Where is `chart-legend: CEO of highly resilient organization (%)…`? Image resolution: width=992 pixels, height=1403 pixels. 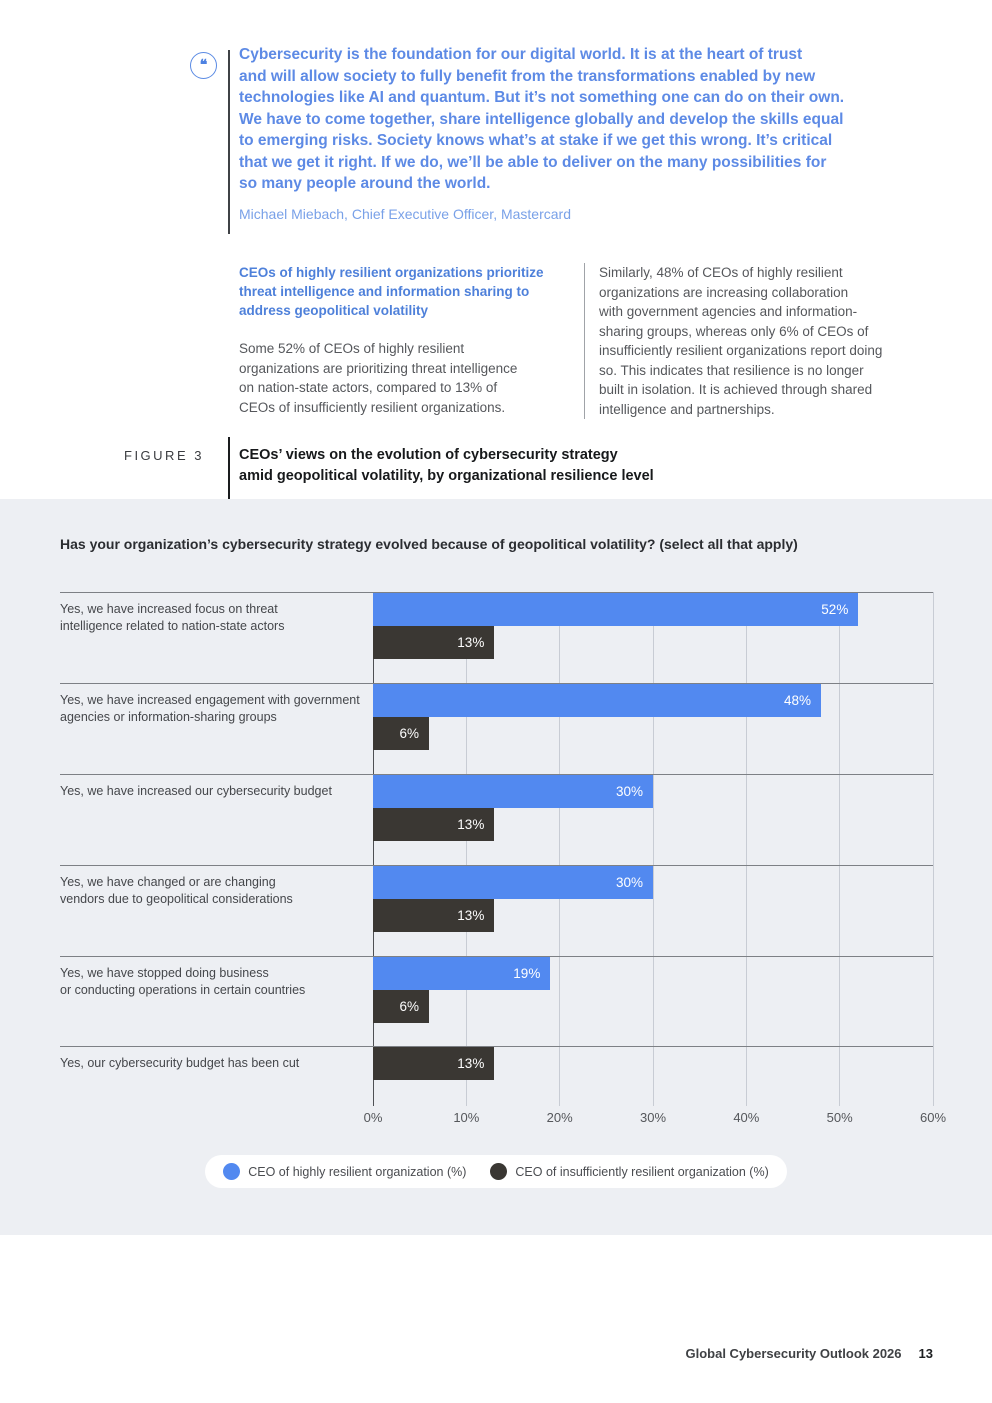
chart-legend: CEO of highly resilient organization (%)… is located at coordinates (496, 1171).